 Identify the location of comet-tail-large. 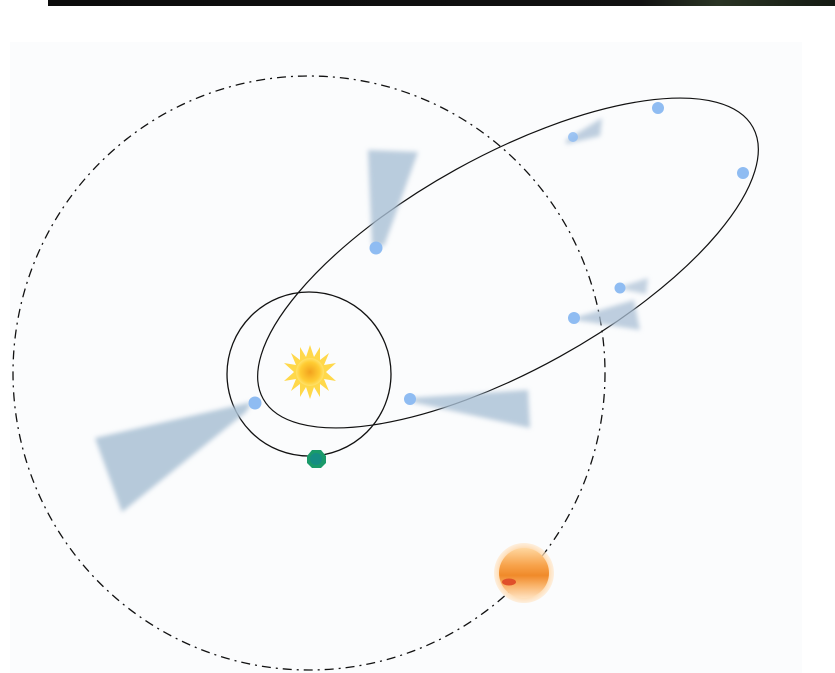
(173, 457).